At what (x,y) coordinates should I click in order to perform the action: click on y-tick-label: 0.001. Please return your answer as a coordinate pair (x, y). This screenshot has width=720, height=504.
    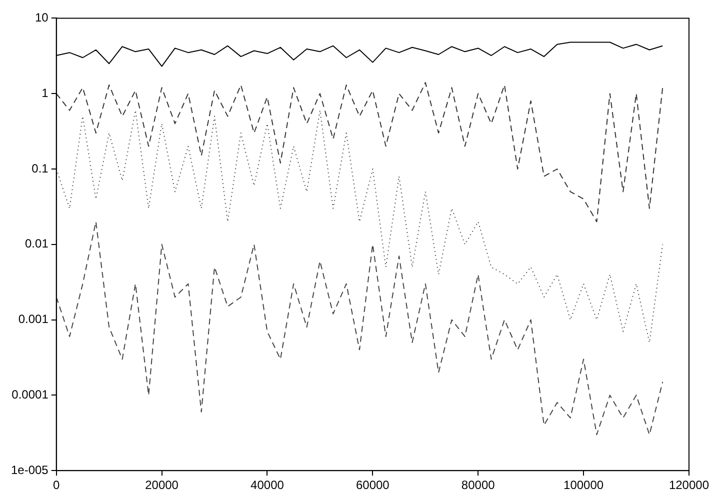
    Looking at the image, I should click on (33, 319).